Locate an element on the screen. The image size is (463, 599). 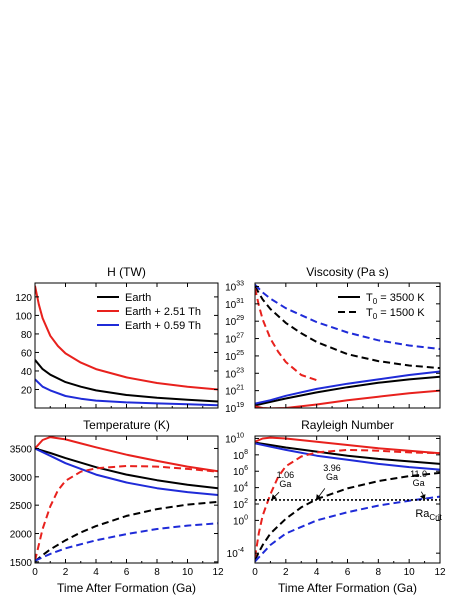
legend-label: T0 = 3500 K is located at coordinates (395, 299).